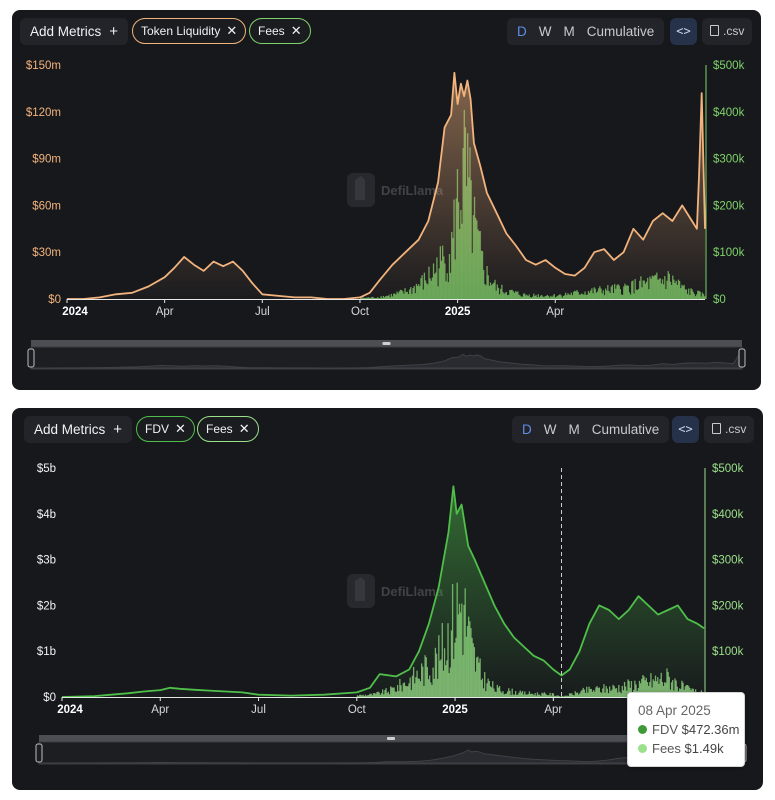 Image resolution: width=775 pixels, height=800 pixels. What do you see at coordinates (710, 729) in the screenshot?
I see `tooltip-series-value: $472.36m` at bounding box center [710, 729].